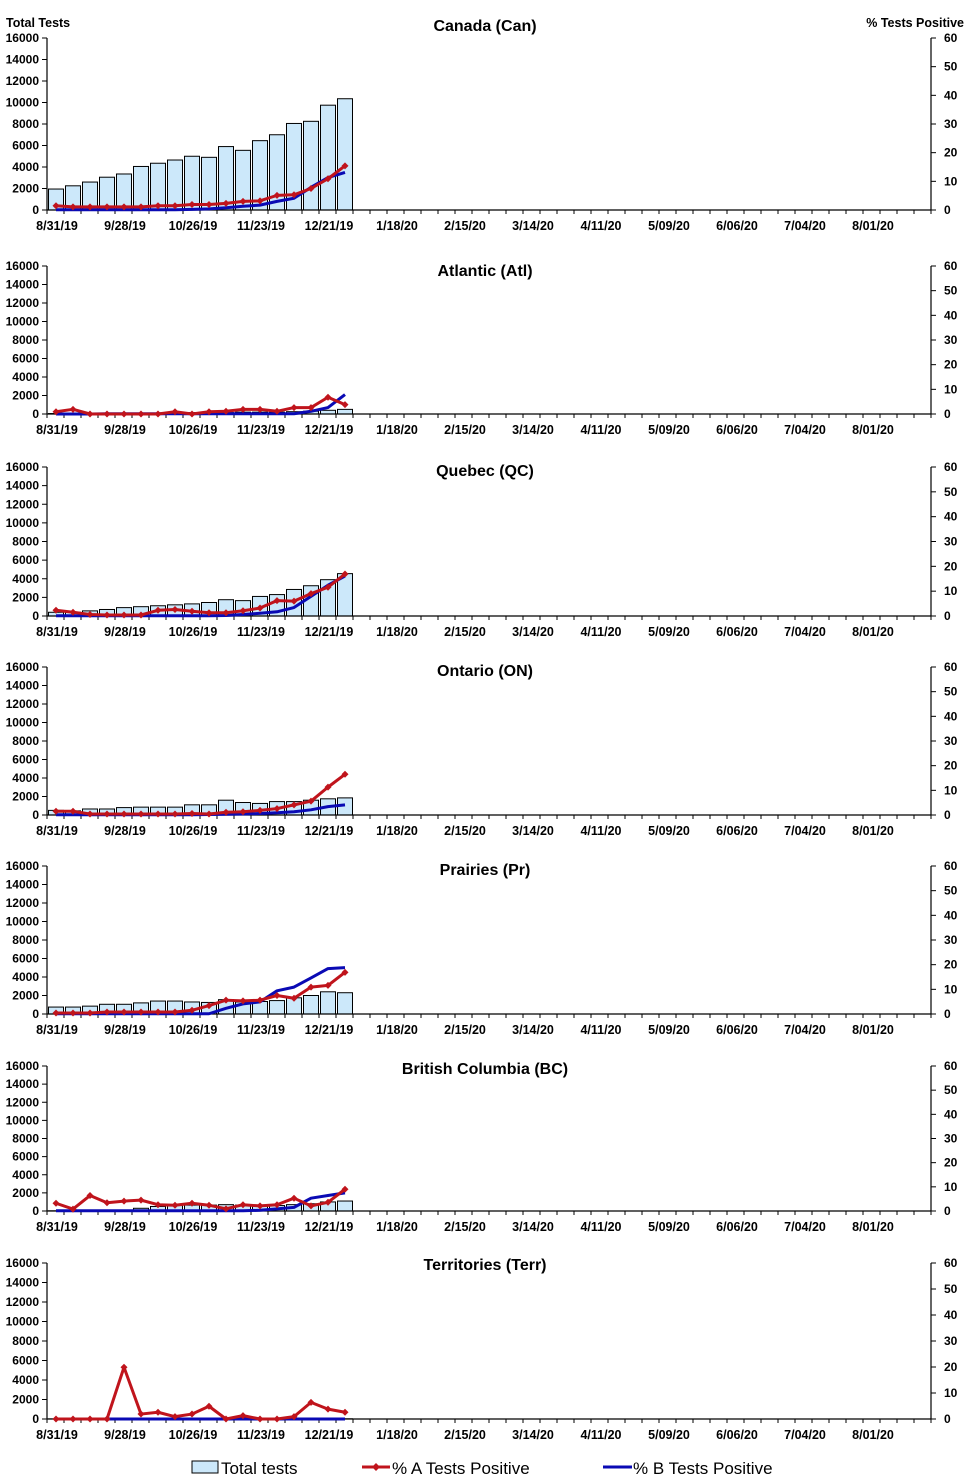 Image resolution: width=969 pixels, height=1481 pixels. What do you see at coordinates (23, 1322) in the screenshot?
I see `left-tick-label: 10000` at bounding box center [23, 1322].